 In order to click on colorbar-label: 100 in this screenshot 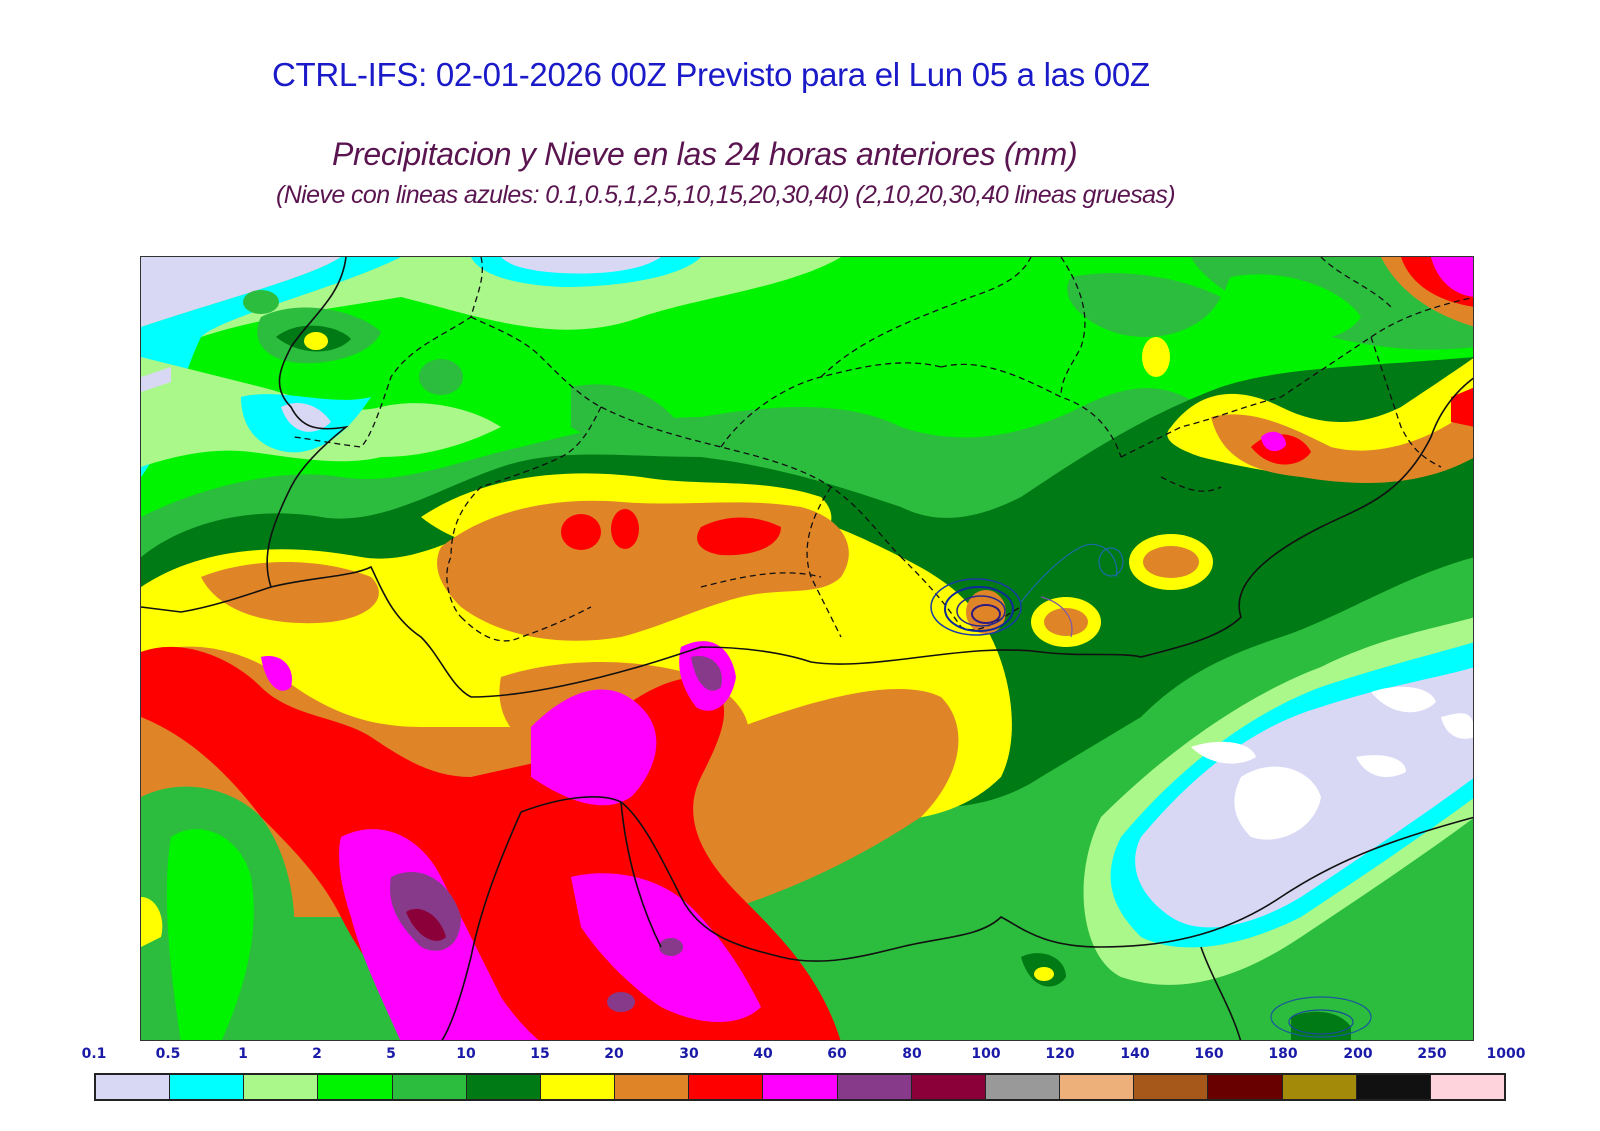, I will do `click(986, 1054)`.